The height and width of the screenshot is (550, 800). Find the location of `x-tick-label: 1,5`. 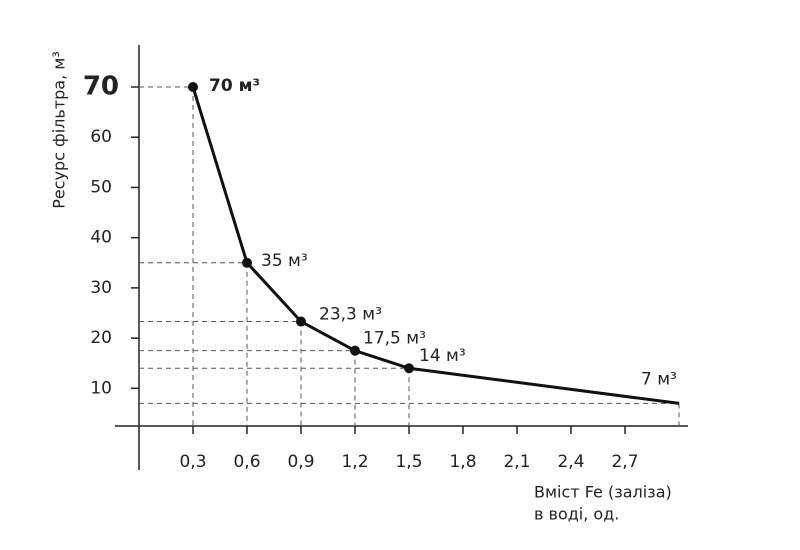

x-tick-label: 1,5 is located at coordinates (408, 462).